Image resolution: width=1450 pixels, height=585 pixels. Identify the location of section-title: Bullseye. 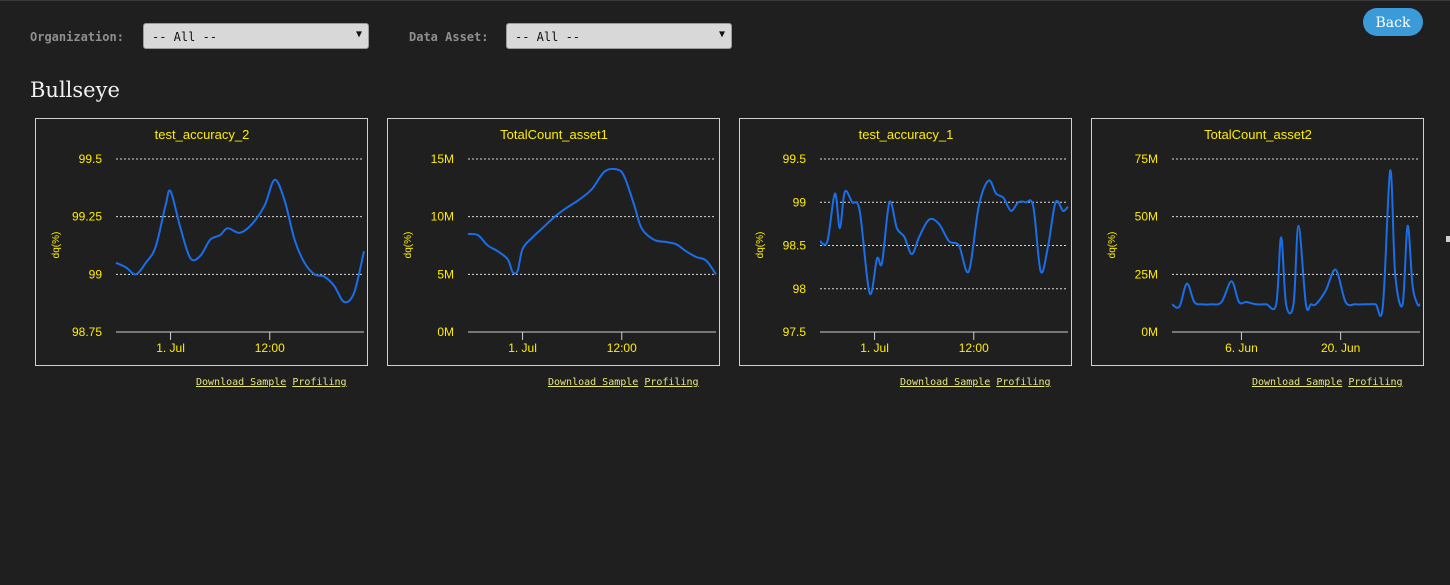
(75, 90).